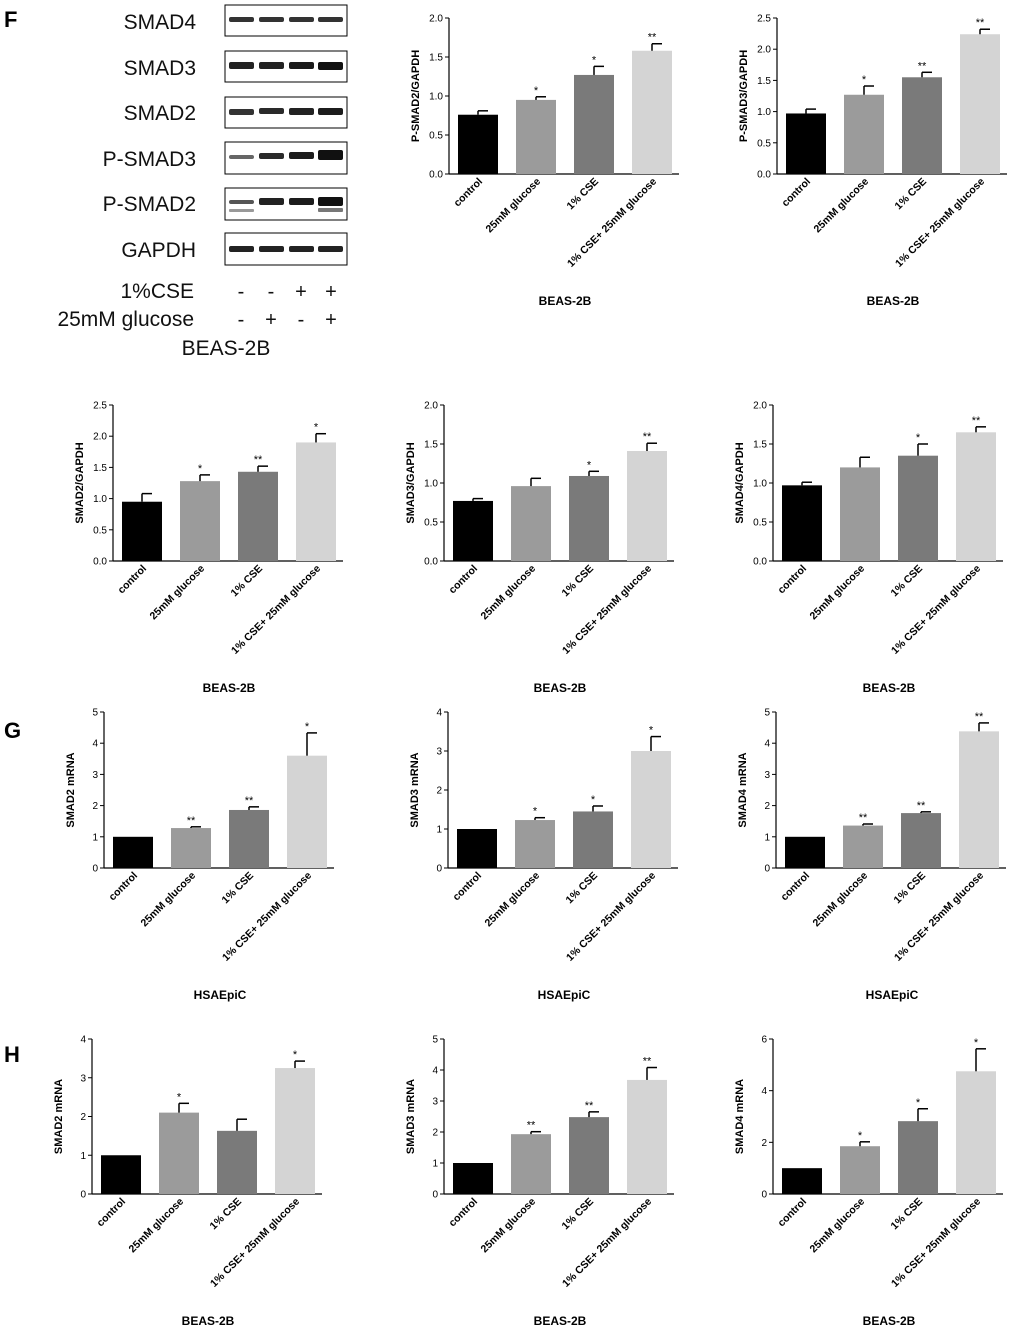 The height and width of the screenshot is (1329, 1020). Describe the element at coordinates (12, 1054) in the screenshot. I see `panel-label-h: H` at that location.